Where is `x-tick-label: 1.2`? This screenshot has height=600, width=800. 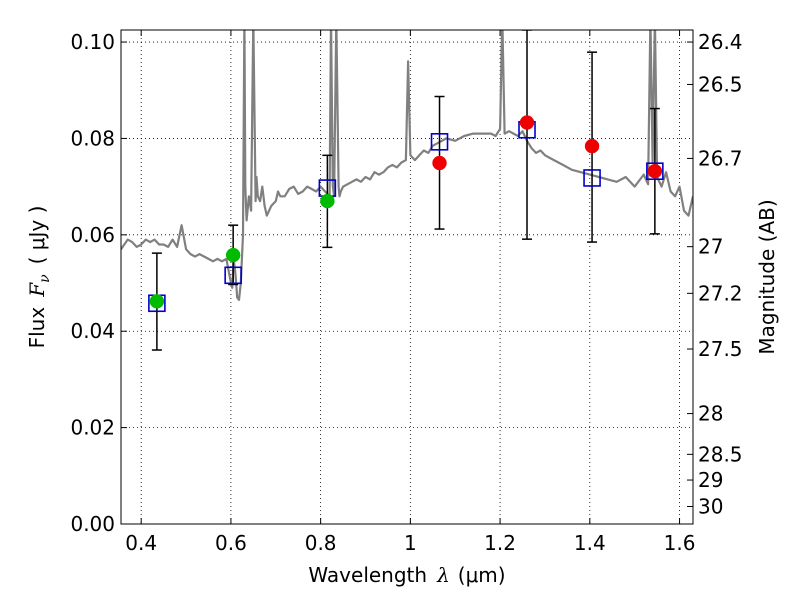 x-tick-label: 1.2 is located at coordinates (500, 543).